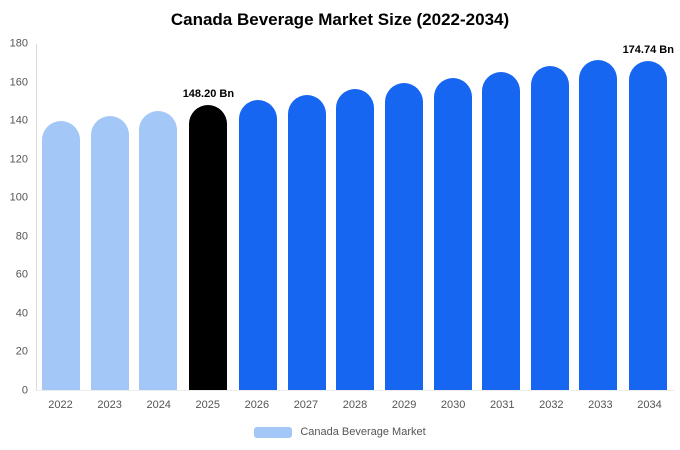 The width and height of the screenshot is (680, 450). I want to click on x-tick-label: 2023, so click(109, 405).